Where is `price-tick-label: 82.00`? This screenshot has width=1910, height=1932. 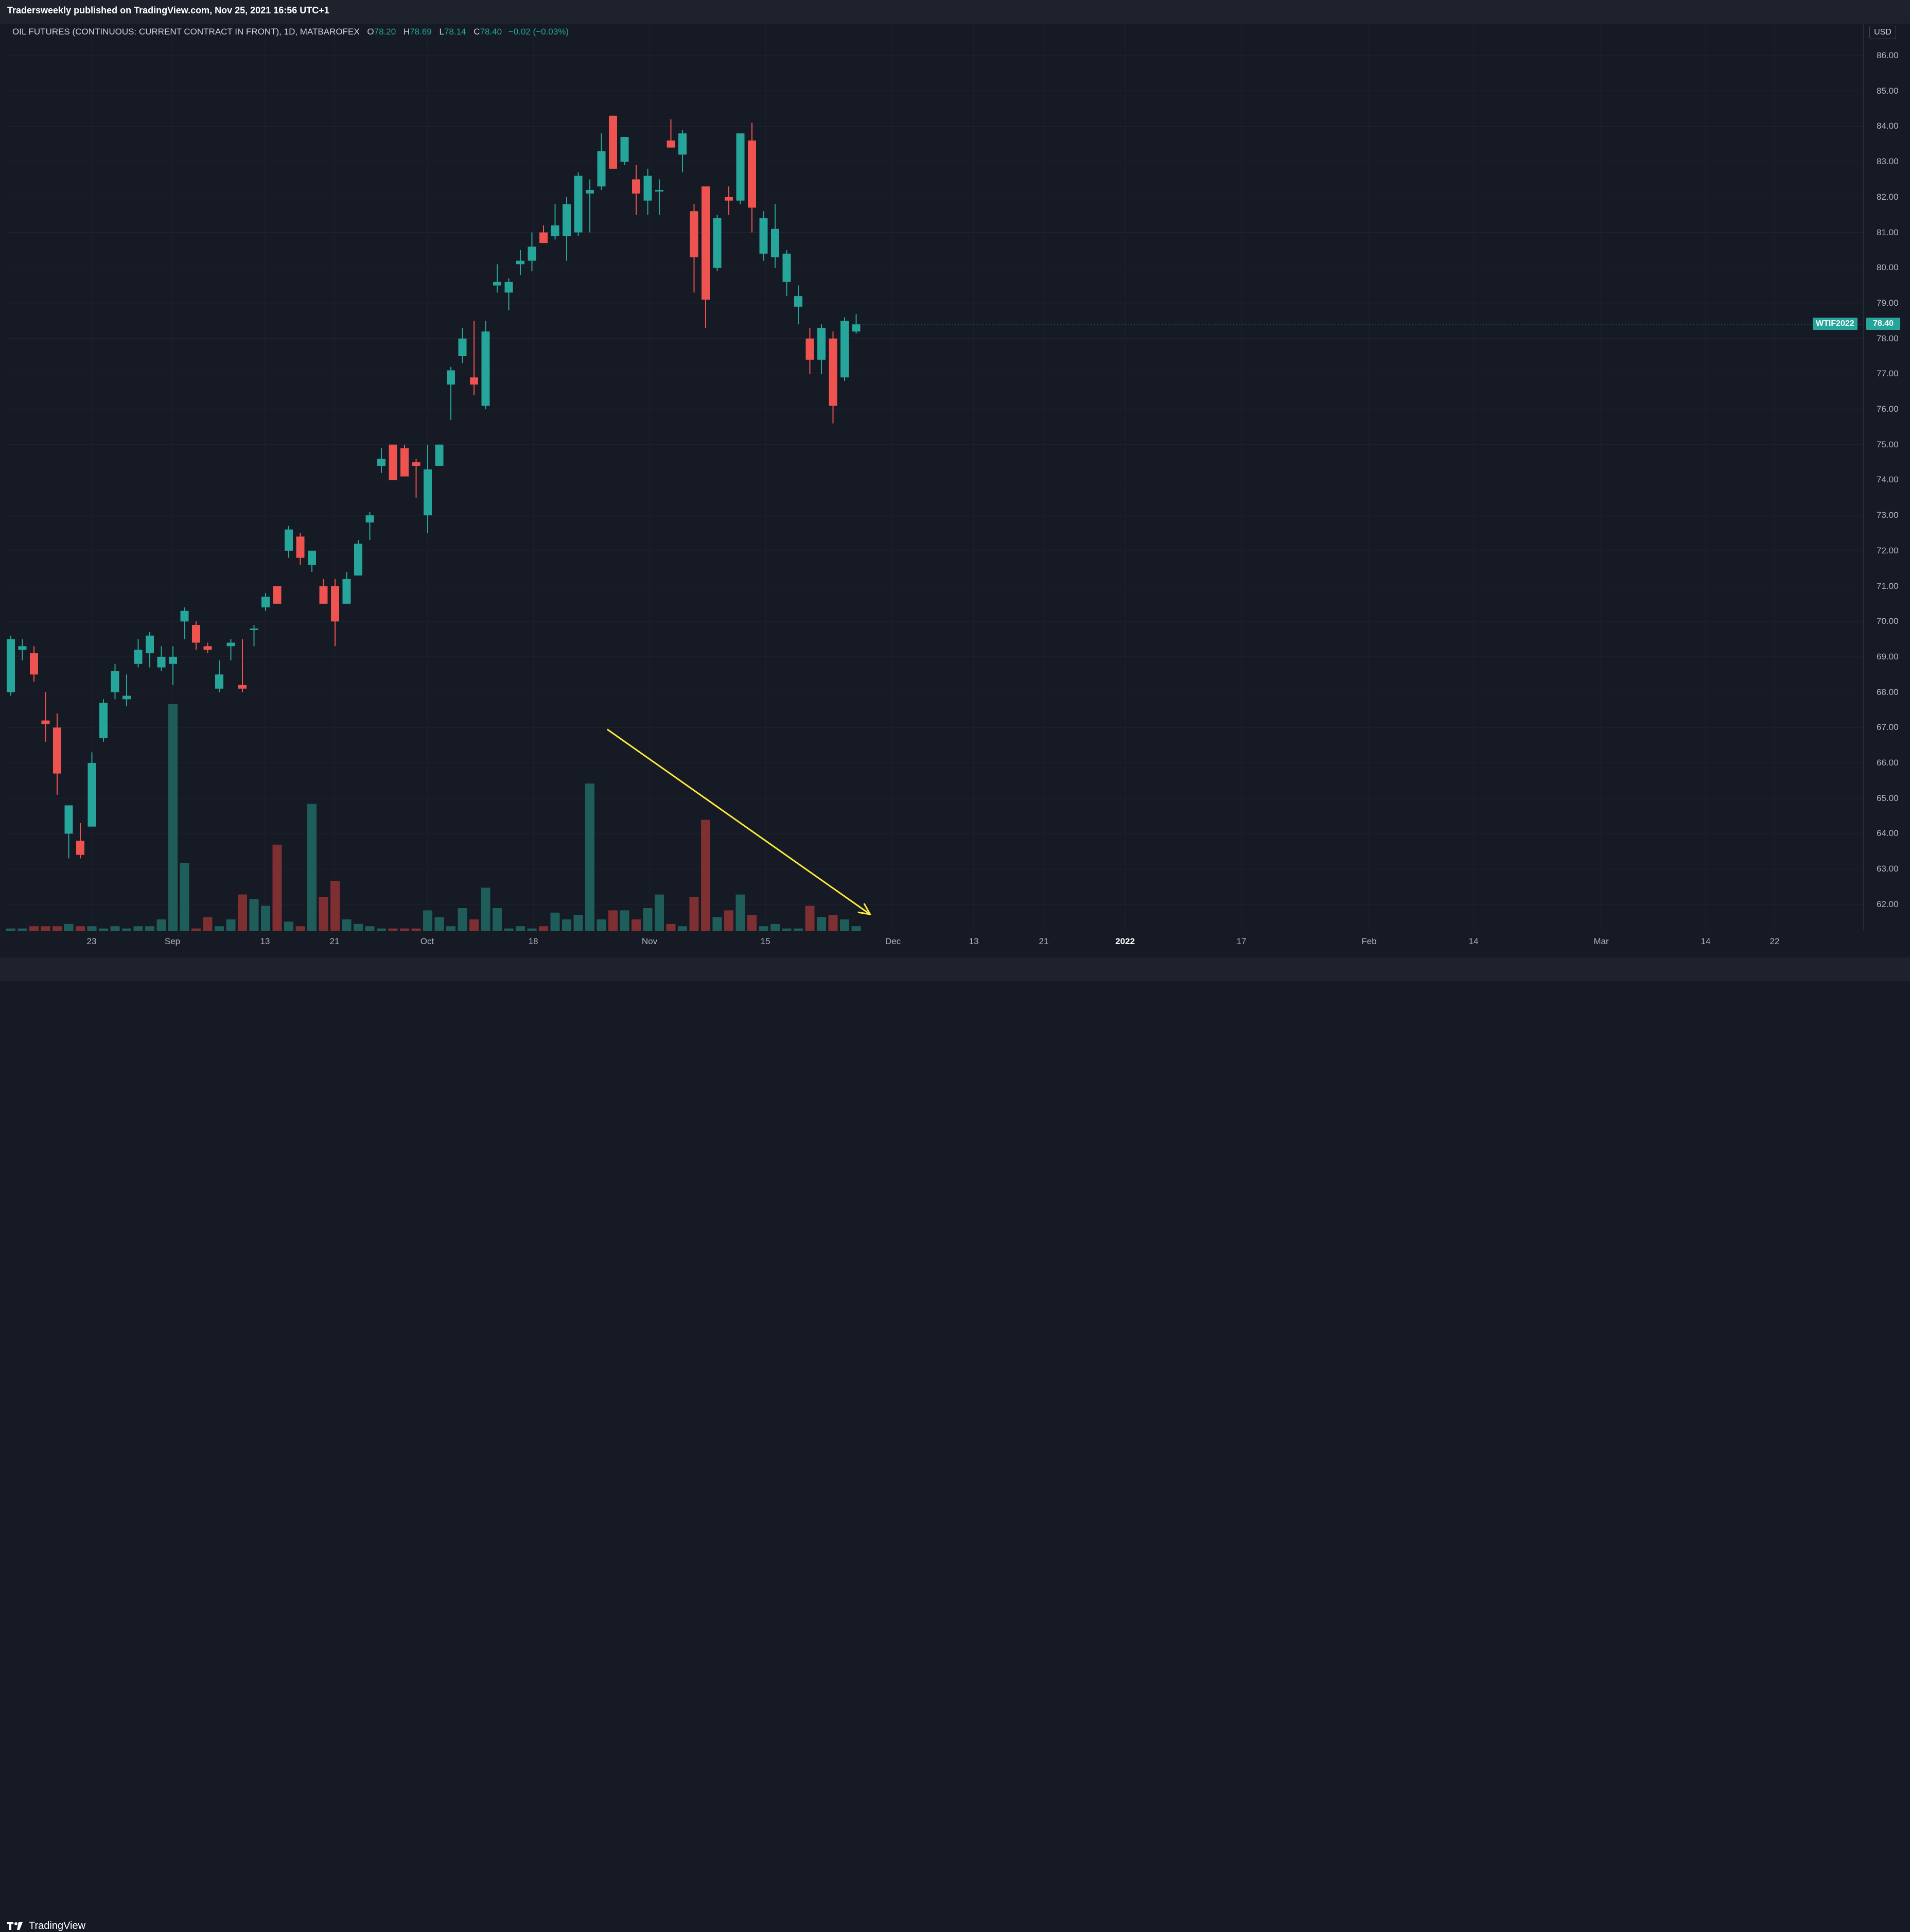 price-tick-label: 82.00 is located at coordinates (1888, 197).